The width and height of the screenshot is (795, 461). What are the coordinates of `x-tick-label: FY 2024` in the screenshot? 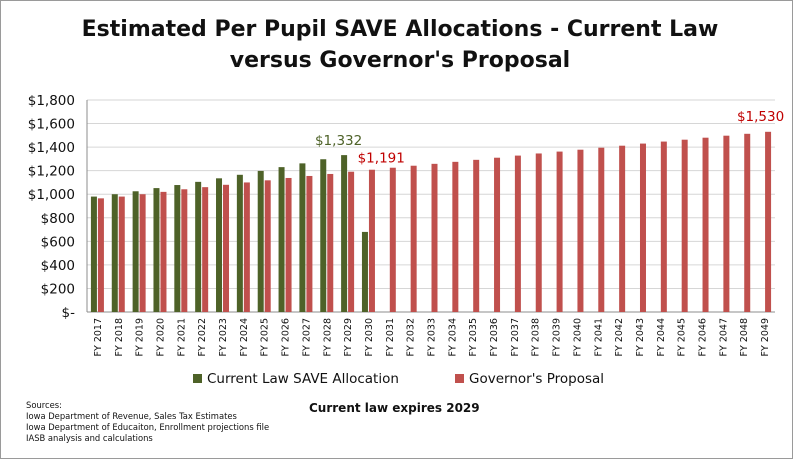 It's located at (244, 337).